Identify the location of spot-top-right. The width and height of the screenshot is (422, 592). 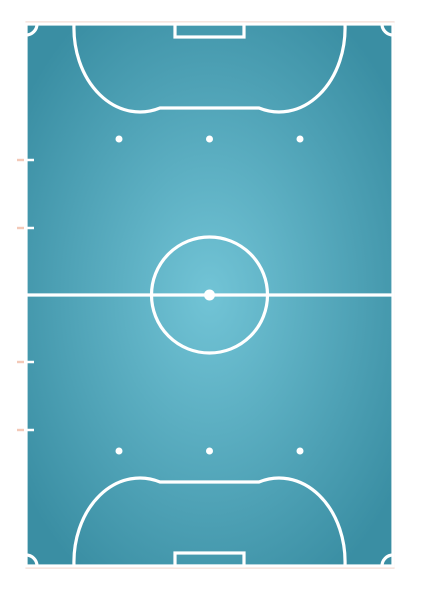
(300, 139).